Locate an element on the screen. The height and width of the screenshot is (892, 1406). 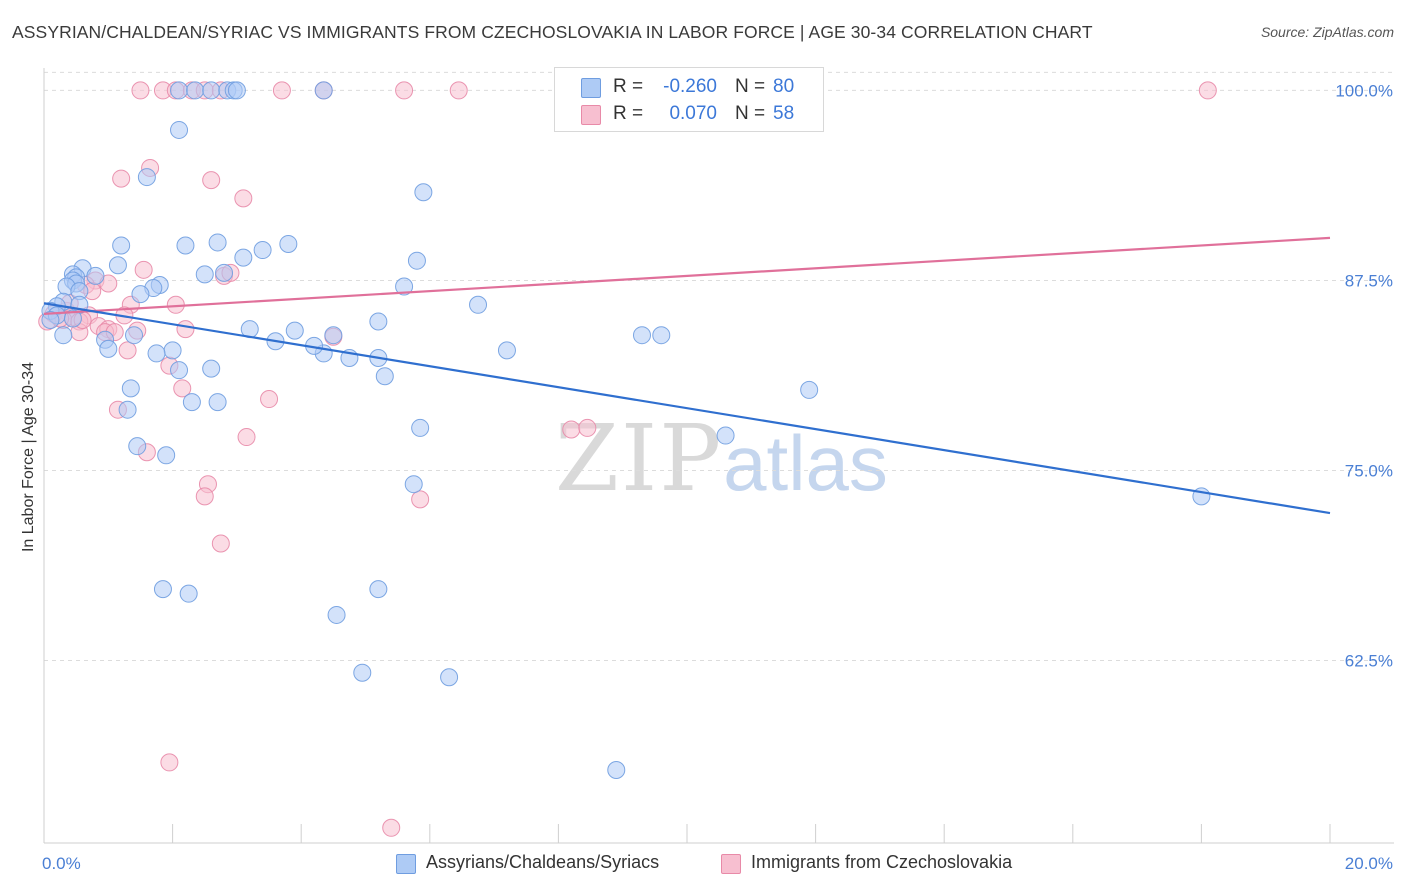
legend-r-value: -0.260 is located at coordinates (690, 86).